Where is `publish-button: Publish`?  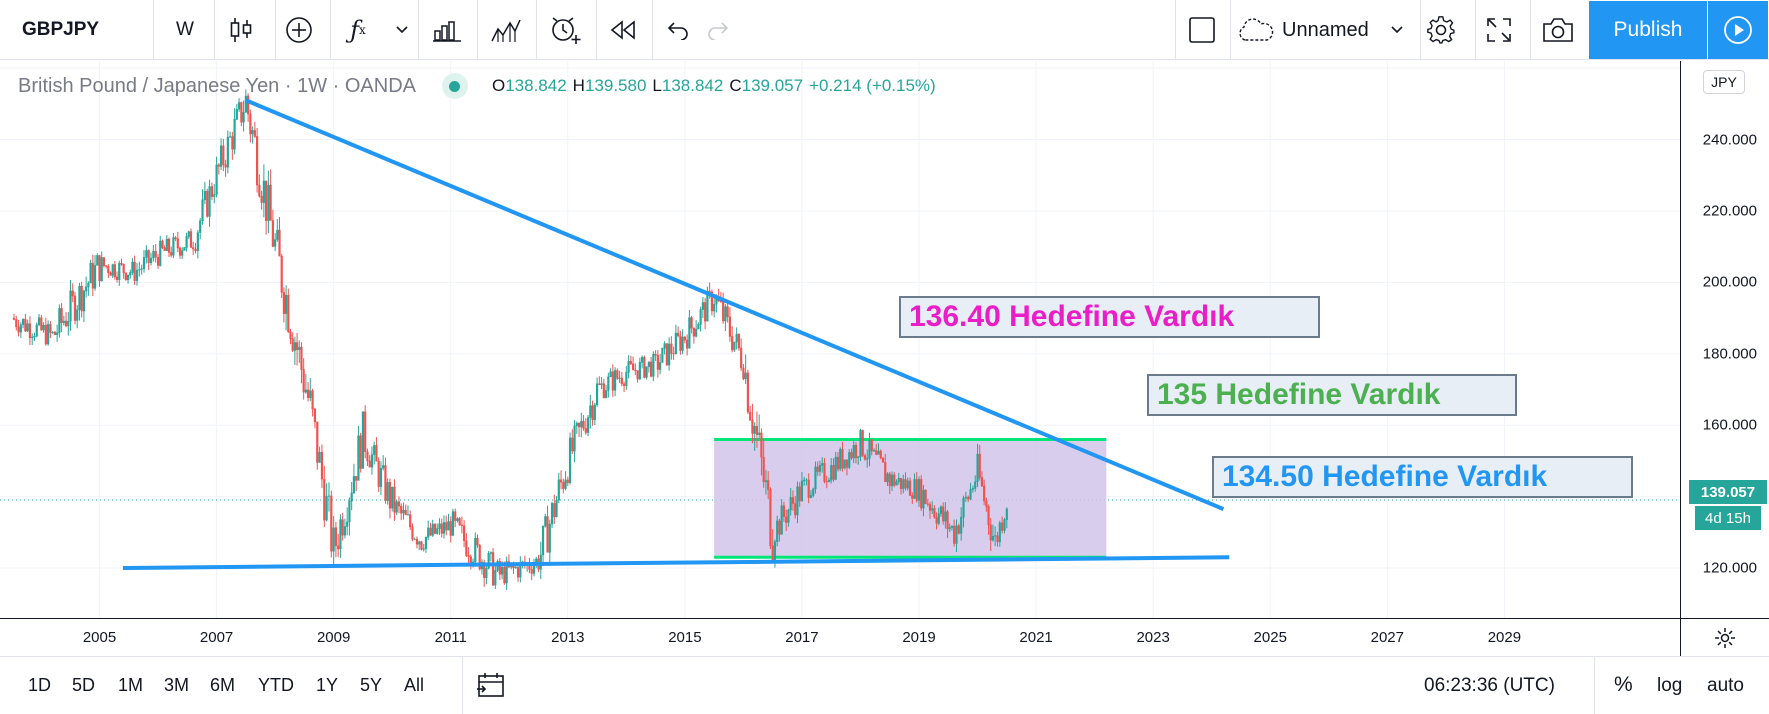
publish-button: Publish is located at coordinates (1648, 30).